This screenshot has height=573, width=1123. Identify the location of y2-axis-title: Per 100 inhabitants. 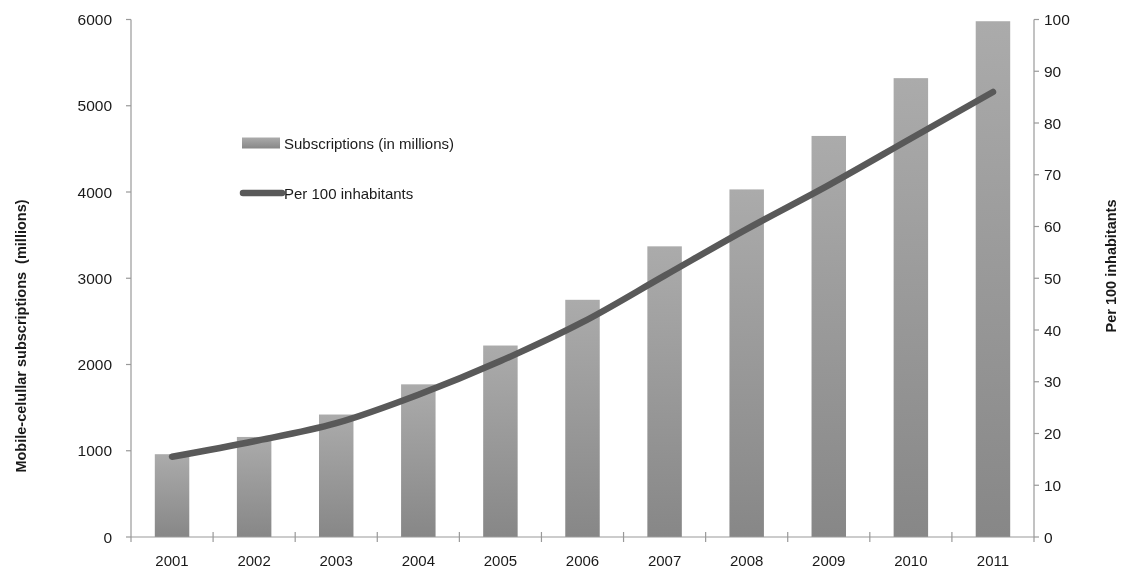
(1111, 266).